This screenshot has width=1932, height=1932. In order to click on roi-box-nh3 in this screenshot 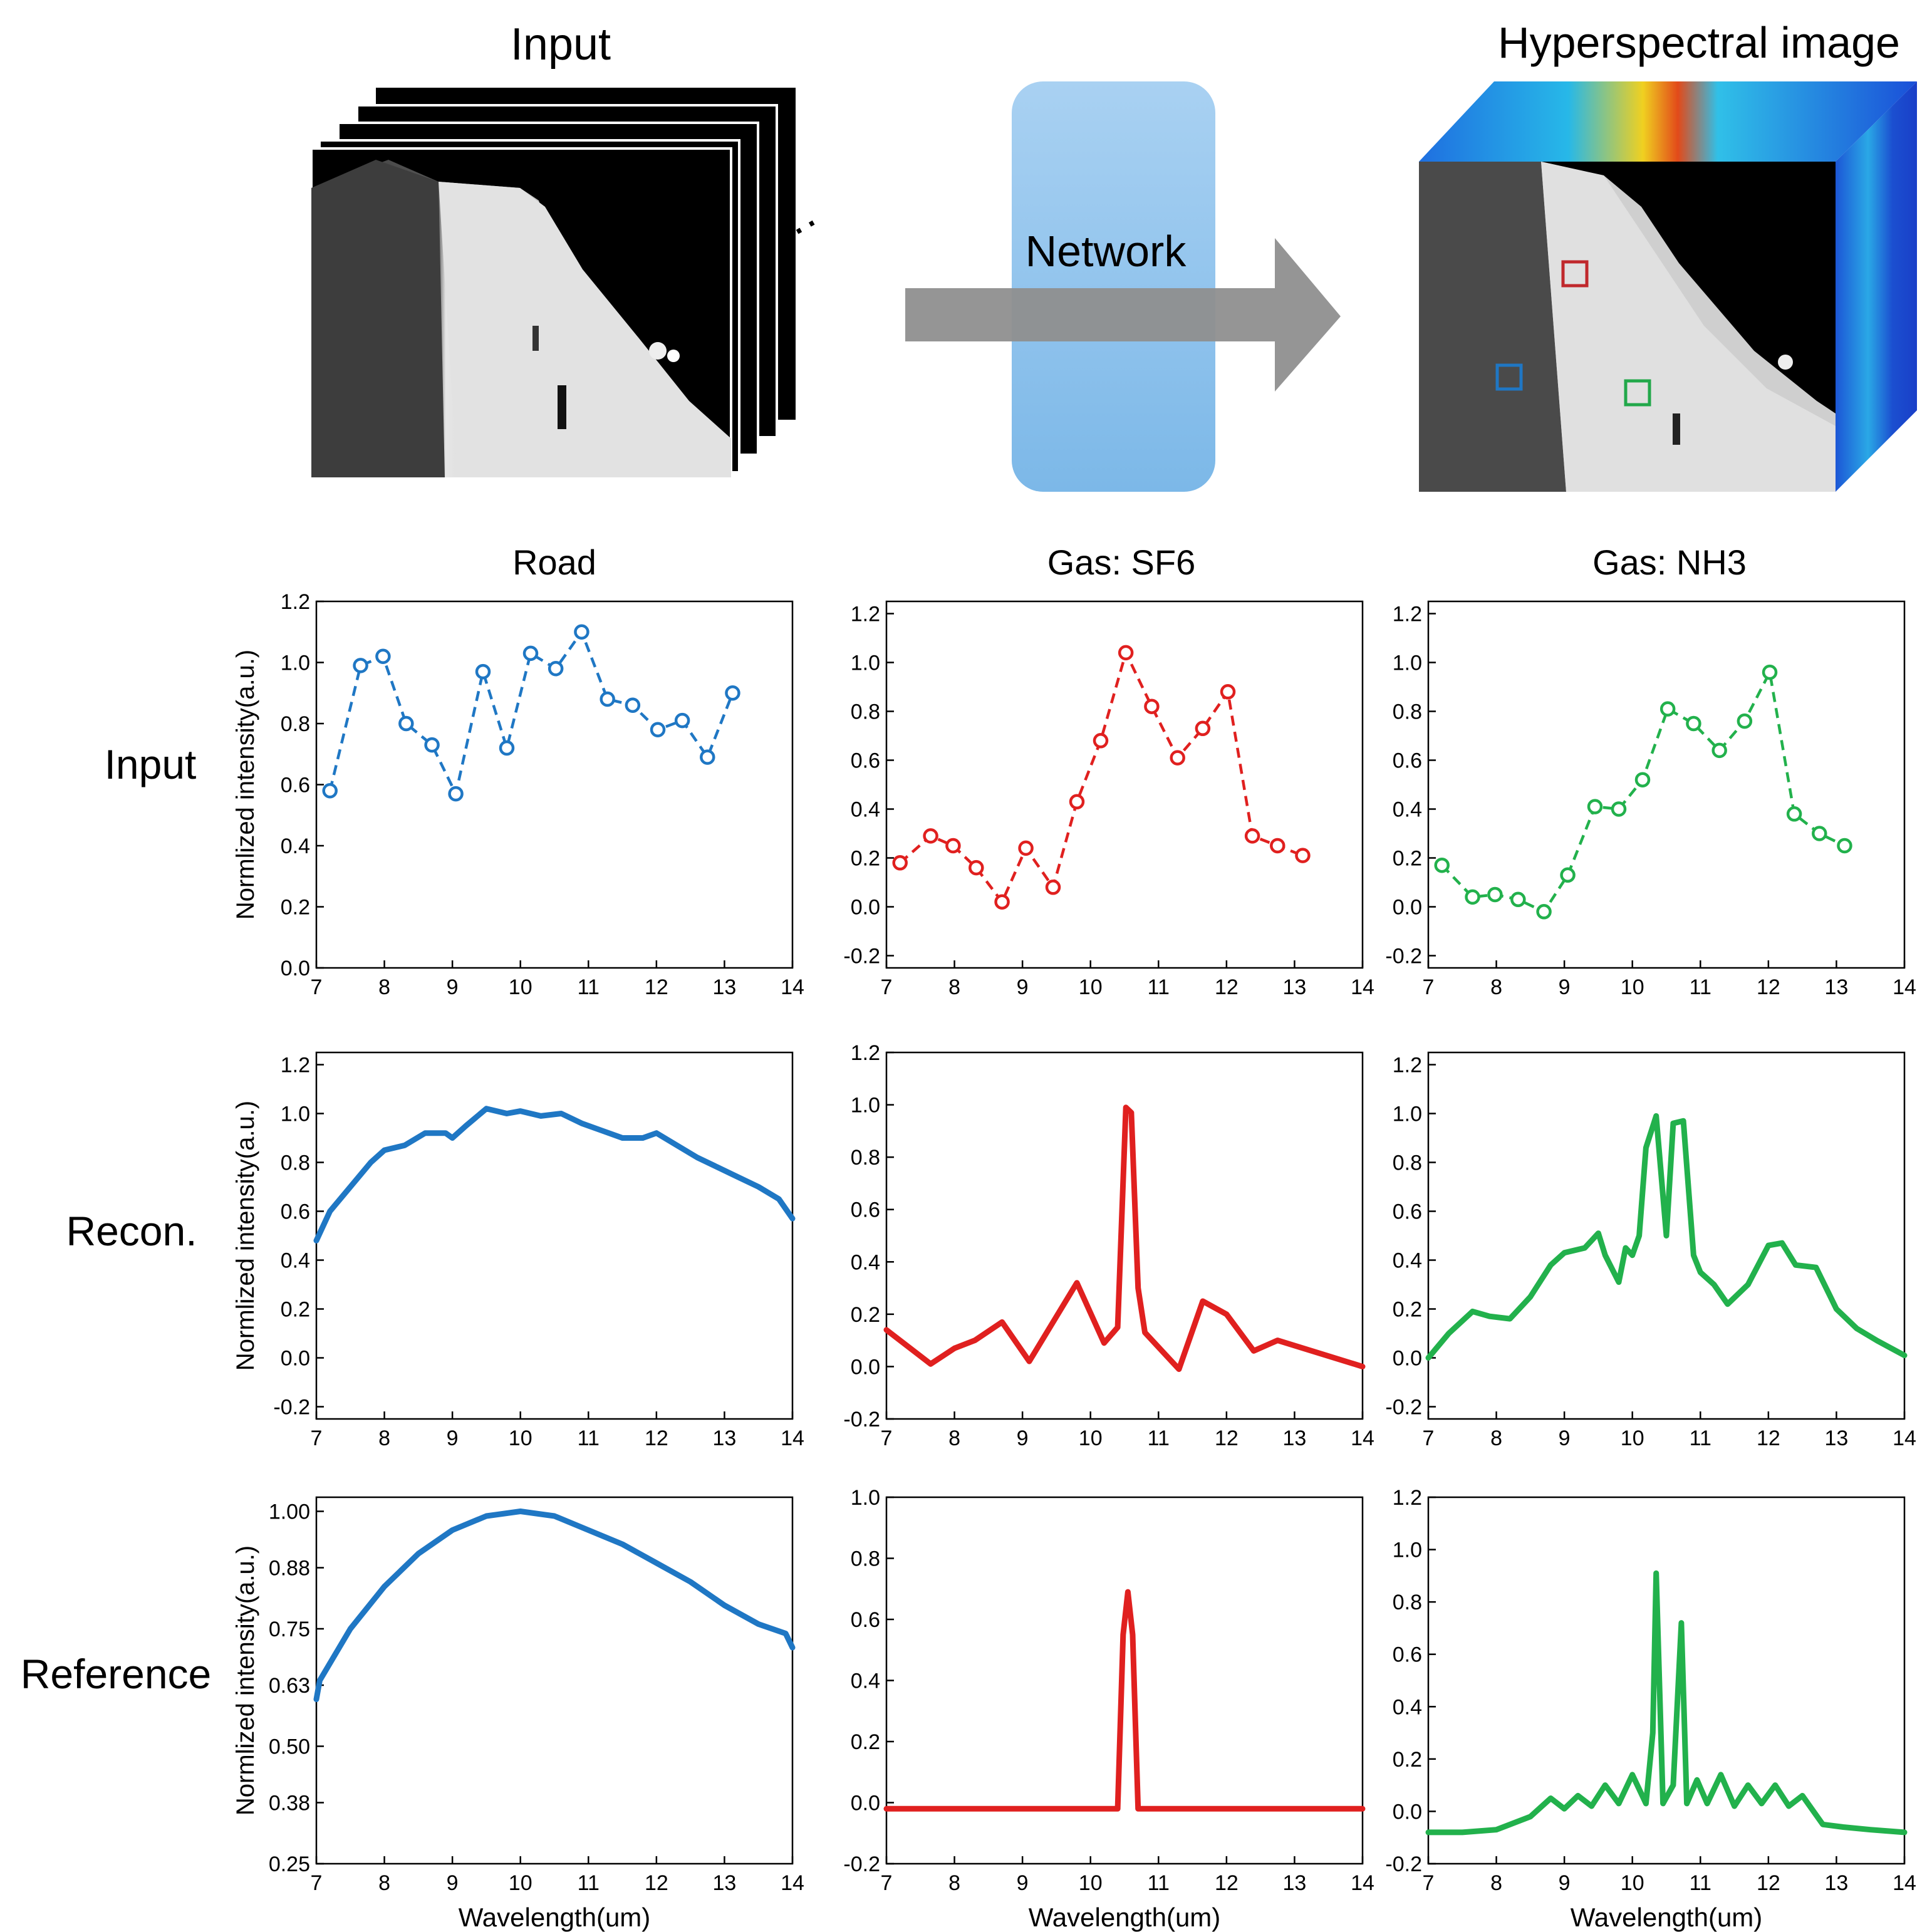, I will do `click(1637, 393)`.